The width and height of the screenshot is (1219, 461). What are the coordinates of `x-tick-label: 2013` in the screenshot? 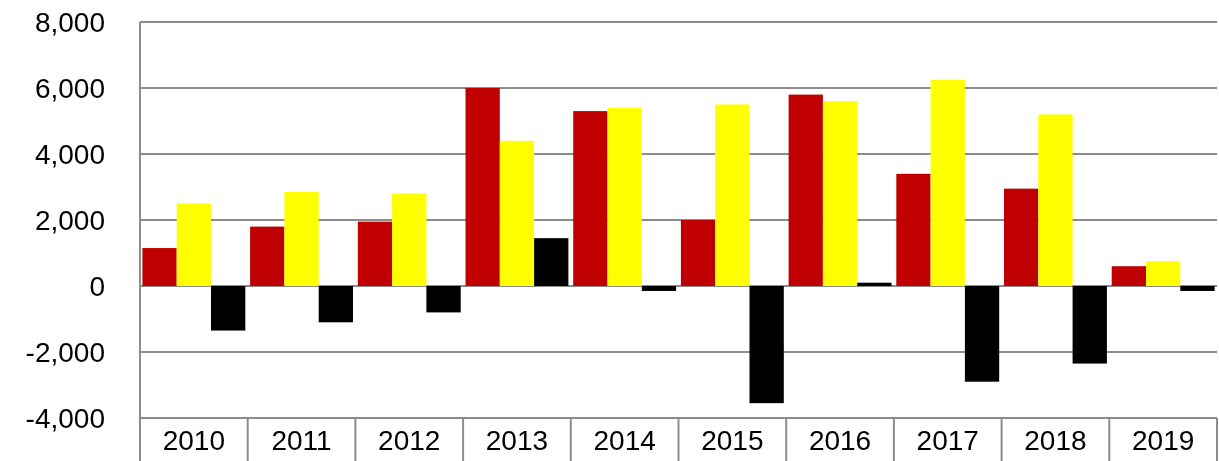 It's located at (517, 440).